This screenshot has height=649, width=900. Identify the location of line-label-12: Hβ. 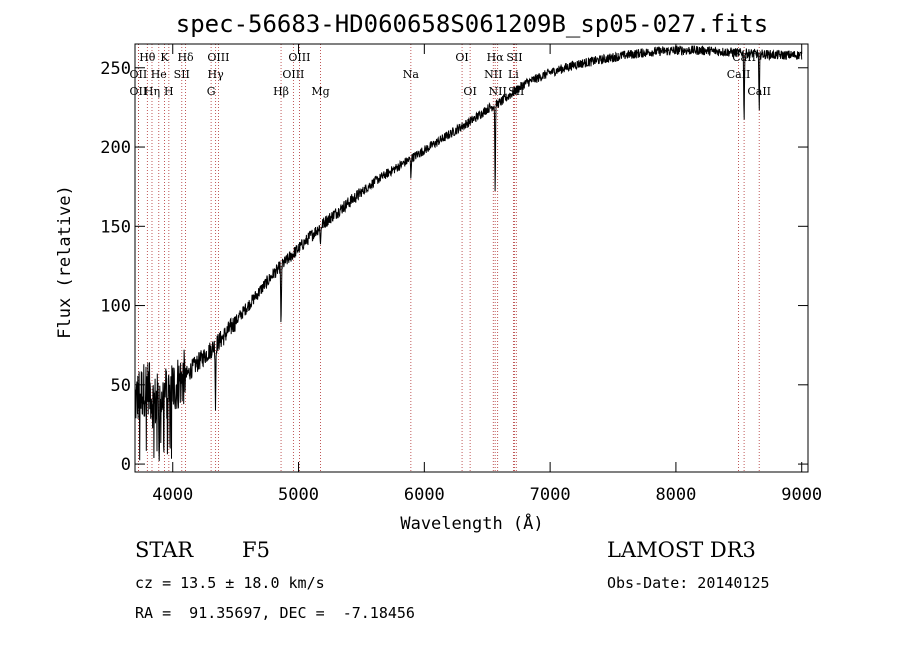
(281, 91).